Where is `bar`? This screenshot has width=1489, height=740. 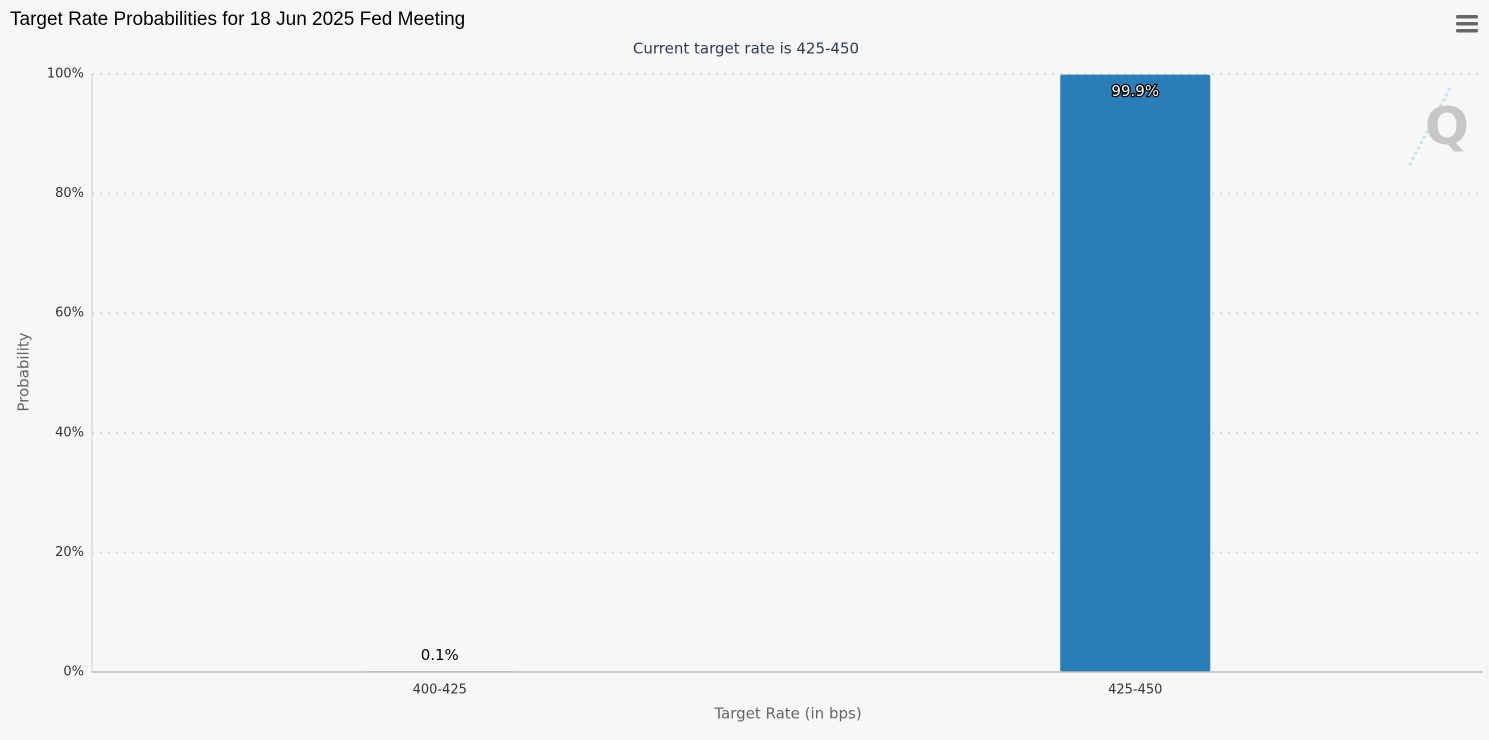 bar is located at coordinates (1135, 373).